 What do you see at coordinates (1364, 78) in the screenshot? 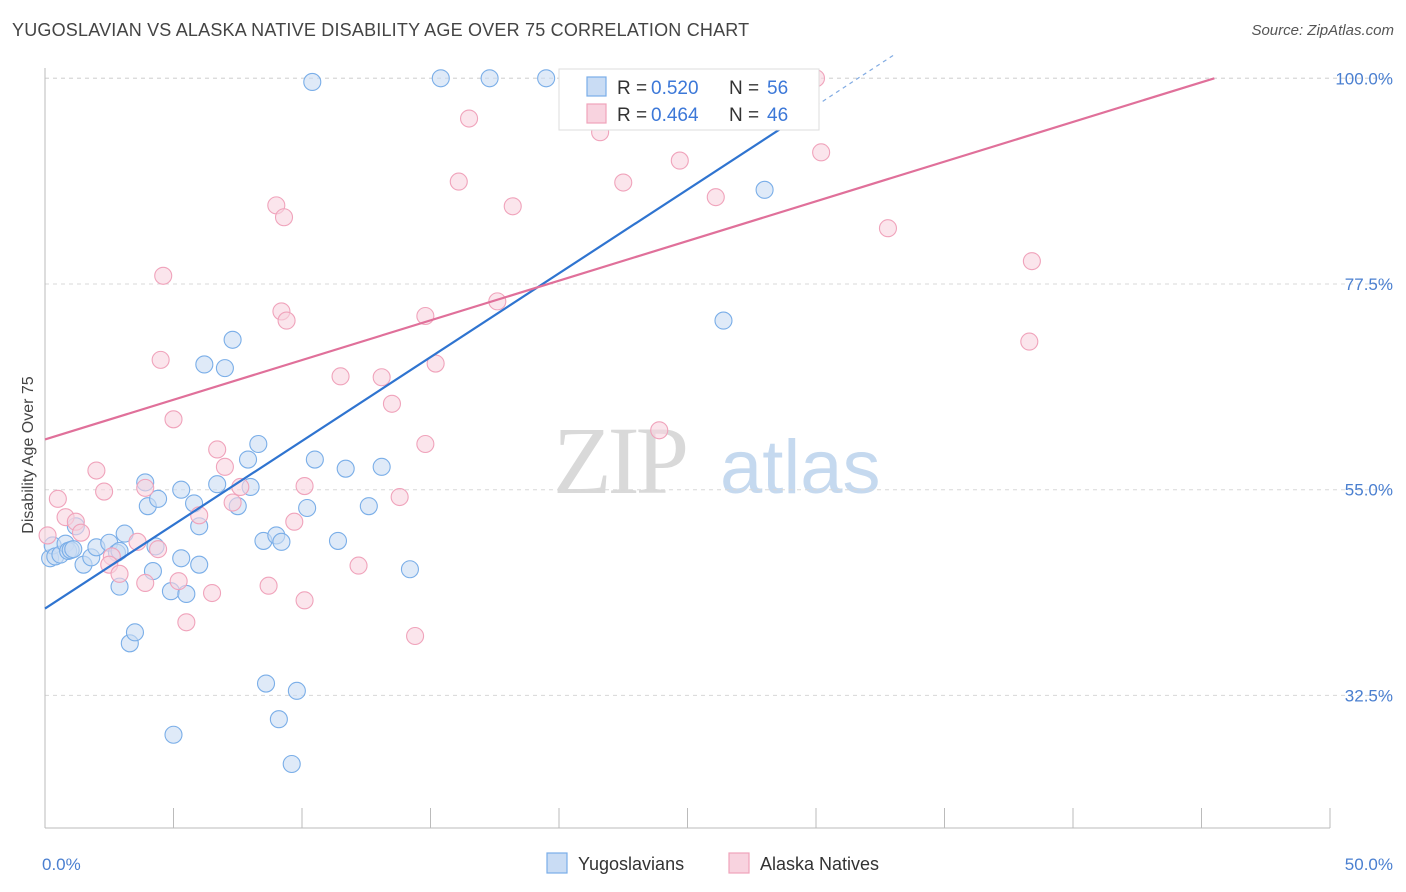
I see `y-tick-label: 100.0%` at bounding box center [1364, 78].